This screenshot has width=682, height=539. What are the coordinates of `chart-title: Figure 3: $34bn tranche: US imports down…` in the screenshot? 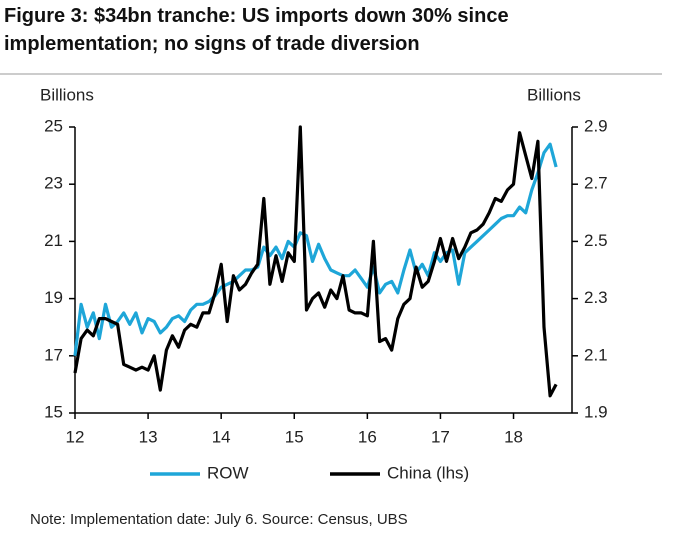 It's located at (256, 30).